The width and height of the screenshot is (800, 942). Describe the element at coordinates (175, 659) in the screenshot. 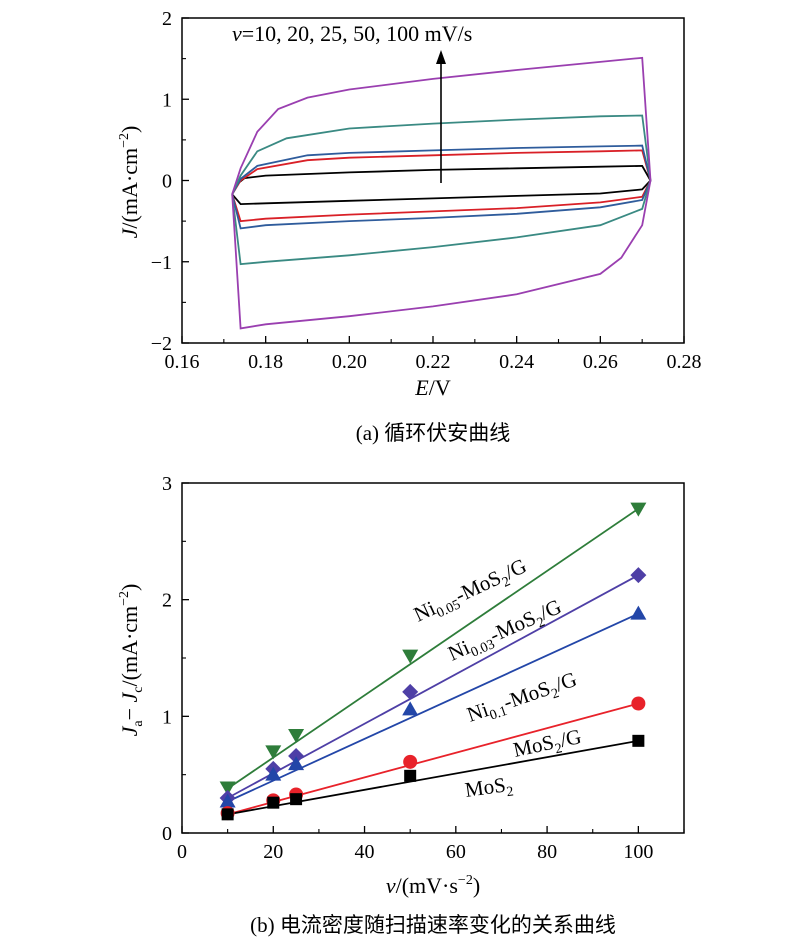

I see `y-ticks-b: 0 1 2 3` at that location.